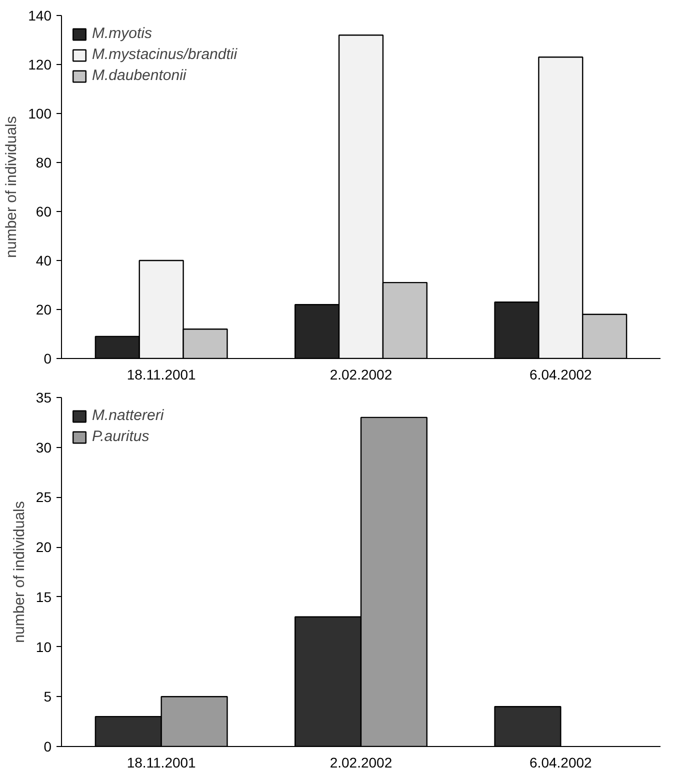  Describe the element at coordinates (44, 260) in the screenshot. I see `y-tick-label: 40` at that location.